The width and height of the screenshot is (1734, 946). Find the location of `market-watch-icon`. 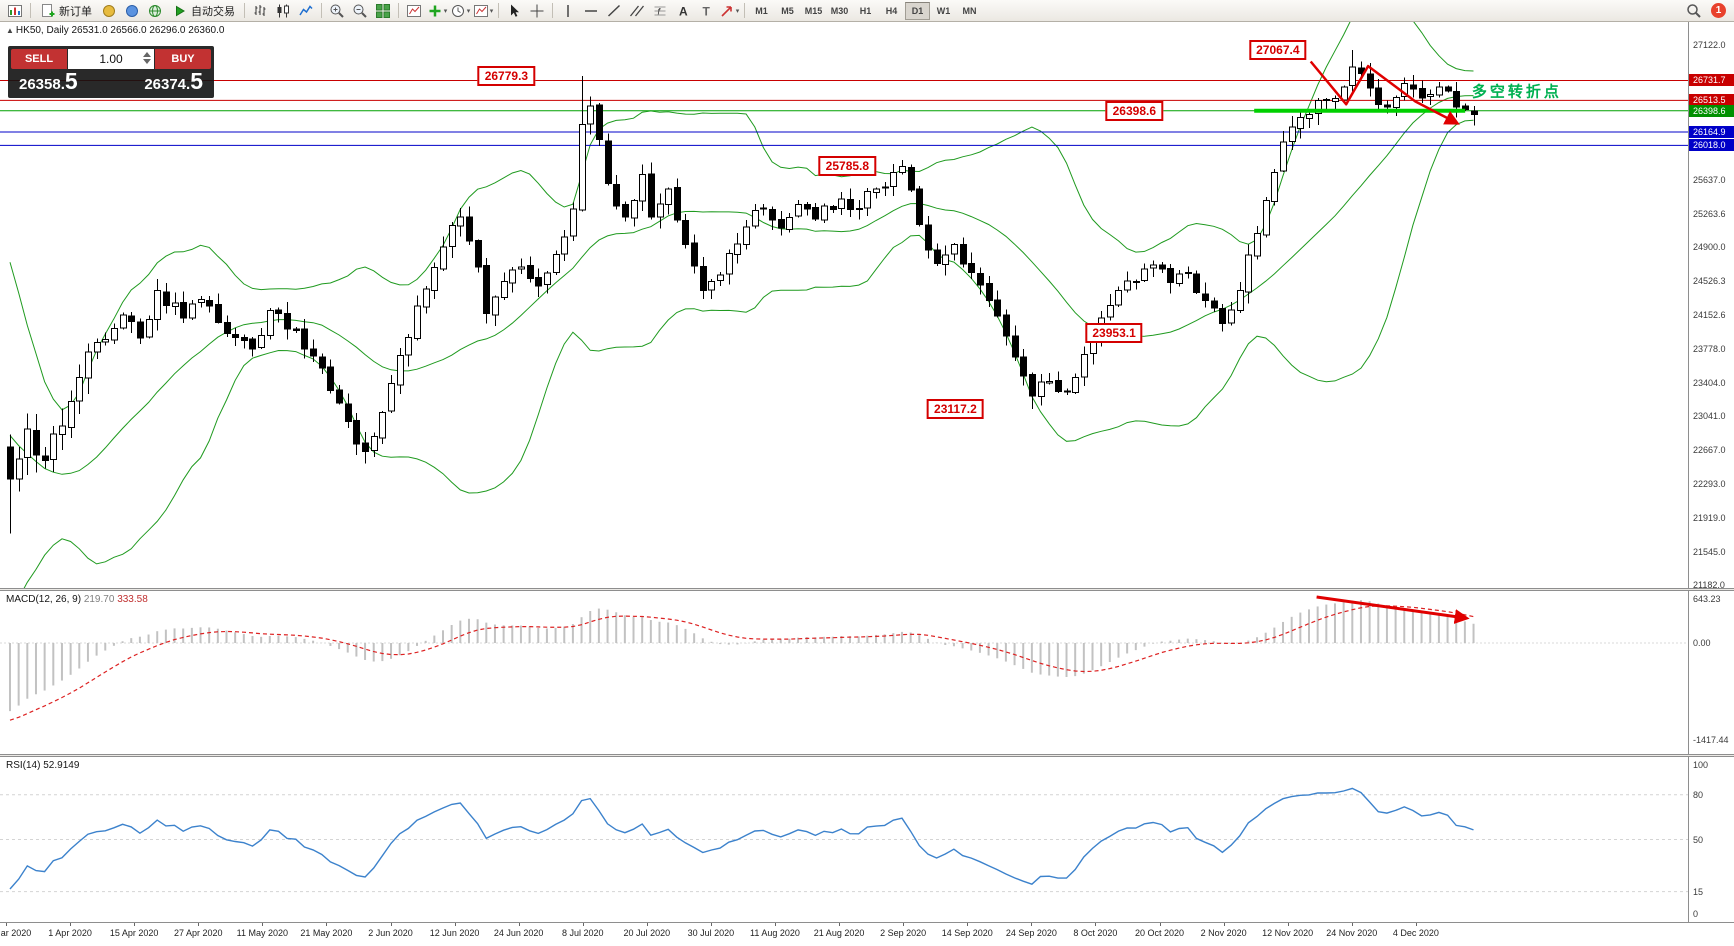

market-watch-icon is located at coordinates (109, 11).